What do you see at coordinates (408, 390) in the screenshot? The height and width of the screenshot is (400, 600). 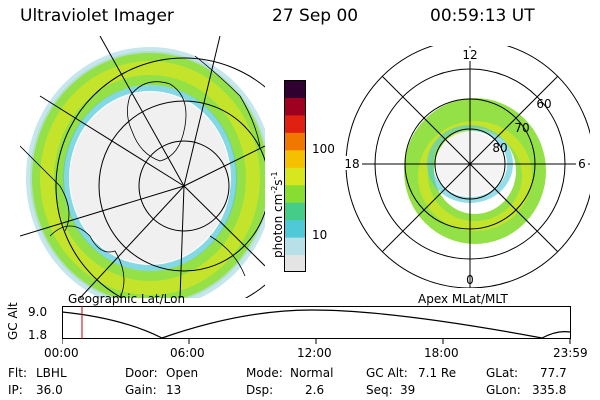 I see `seq-value: 39` at bounding box center [408, 390].